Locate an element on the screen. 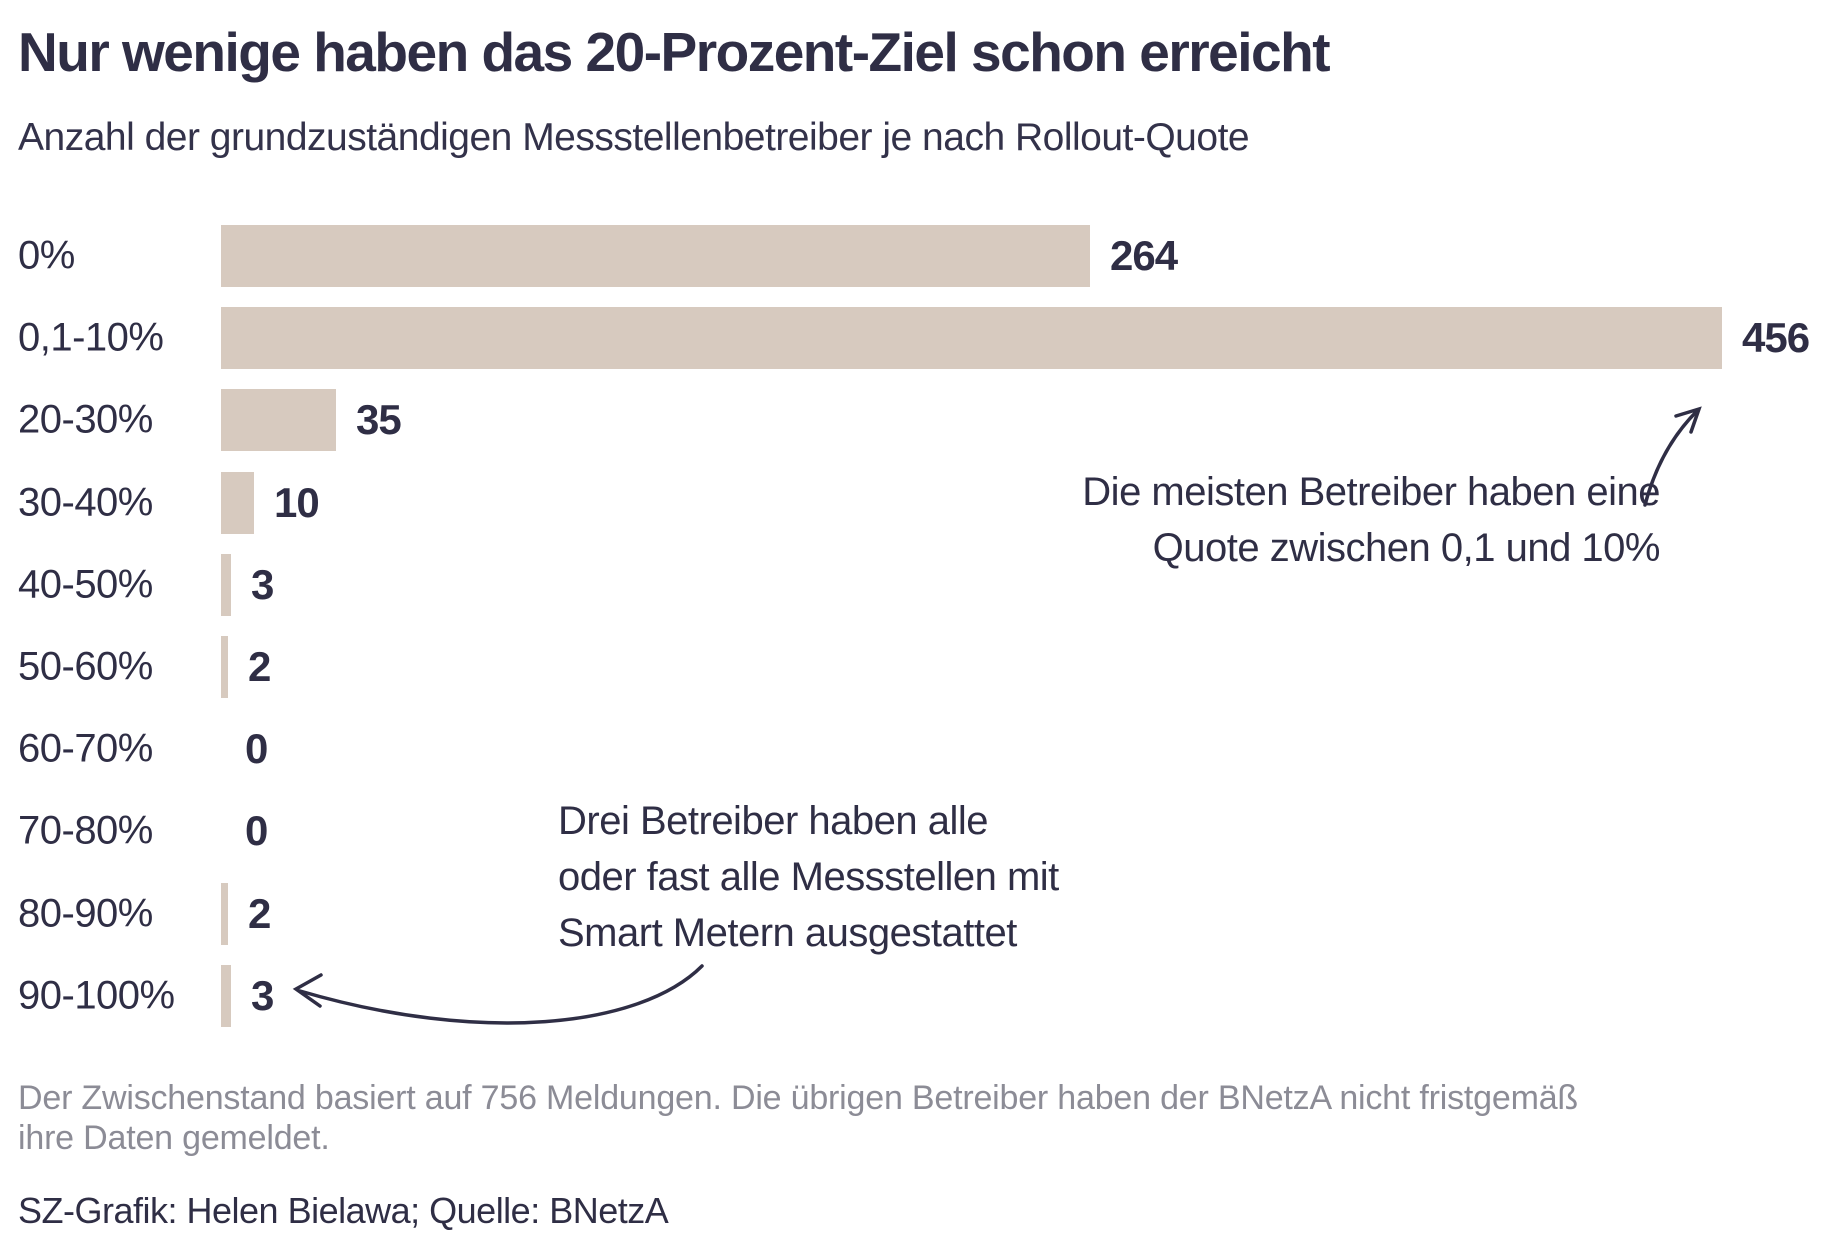 This screenshot has height=1251, width=1830. category-label: 60-70% is located at coordinates (85, 748).